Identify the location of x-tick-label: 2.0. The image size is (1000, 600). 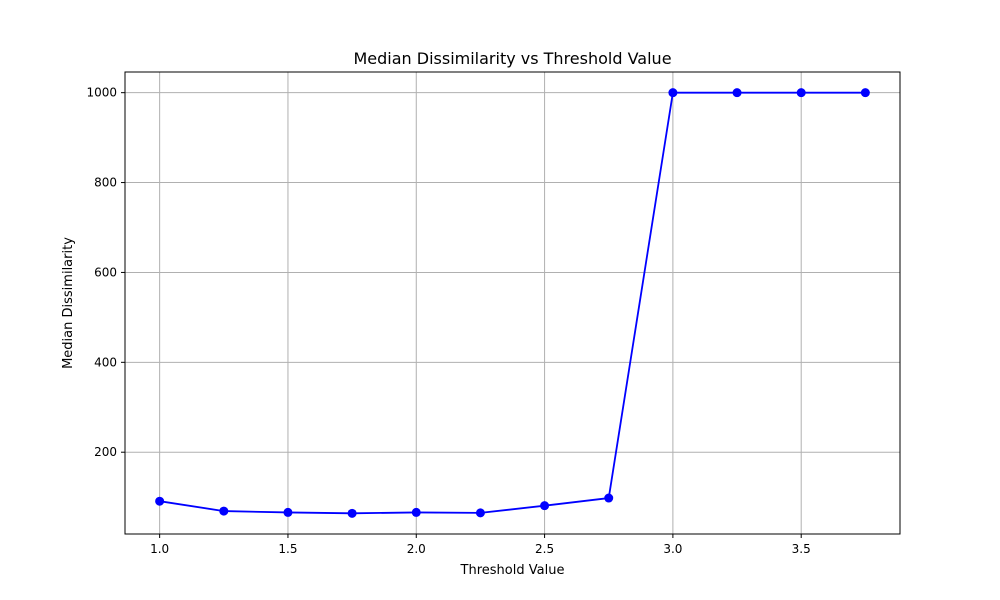
(416, 549).